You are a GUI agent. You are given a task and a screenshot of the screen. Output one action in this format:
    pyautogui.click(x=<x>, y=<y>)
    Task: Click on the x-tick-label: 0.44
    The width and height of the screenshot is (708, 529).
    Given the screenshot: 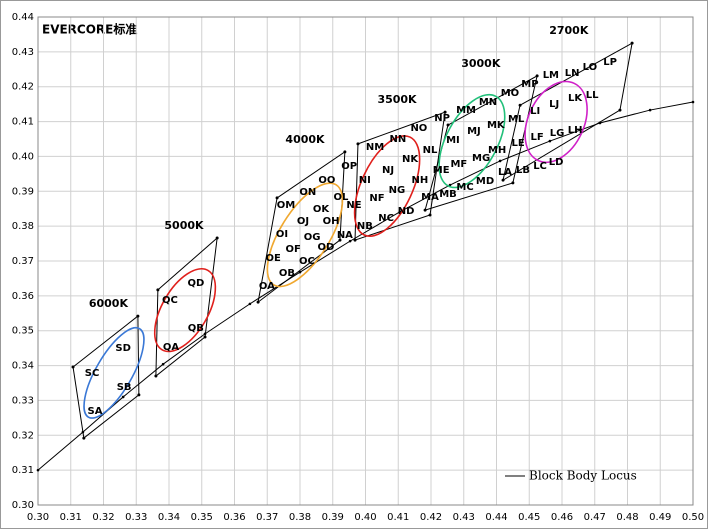 What is the action you would take?
    pyautogui.click(x=496, y=517)
    